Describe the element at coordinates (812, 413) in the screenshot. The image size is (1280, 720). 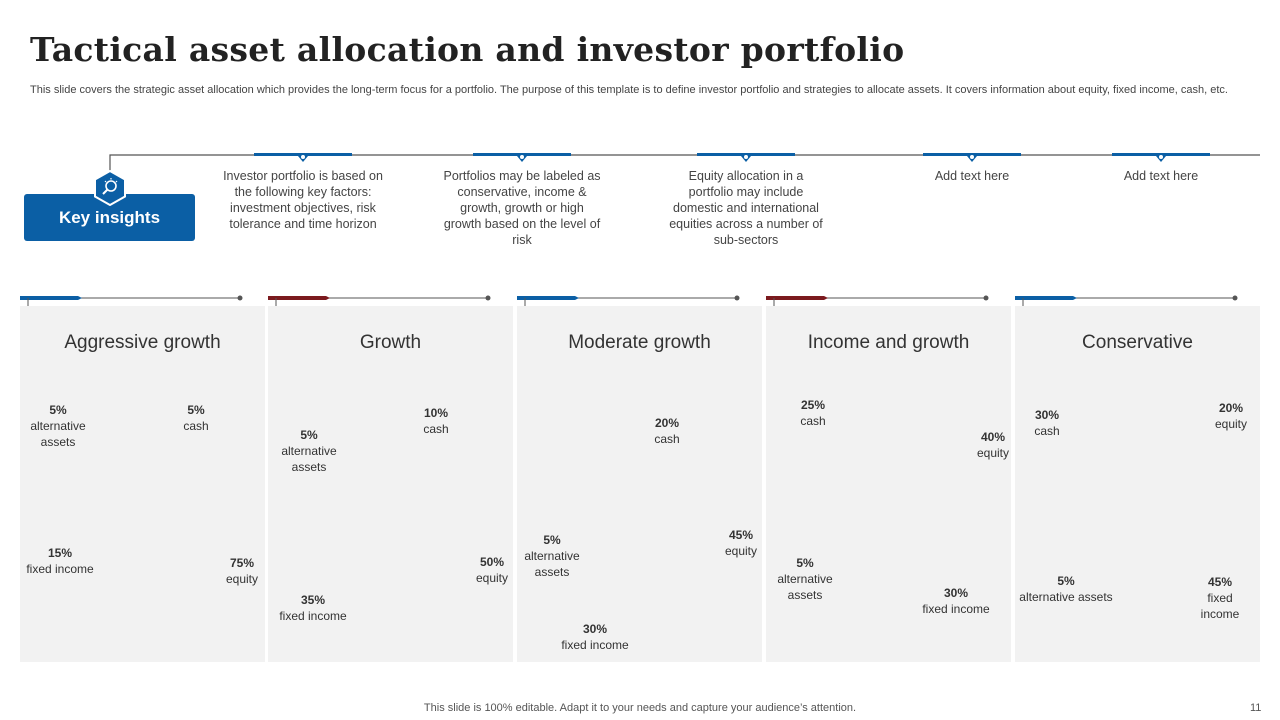
I see `slice-label: 25% cash` at that location.